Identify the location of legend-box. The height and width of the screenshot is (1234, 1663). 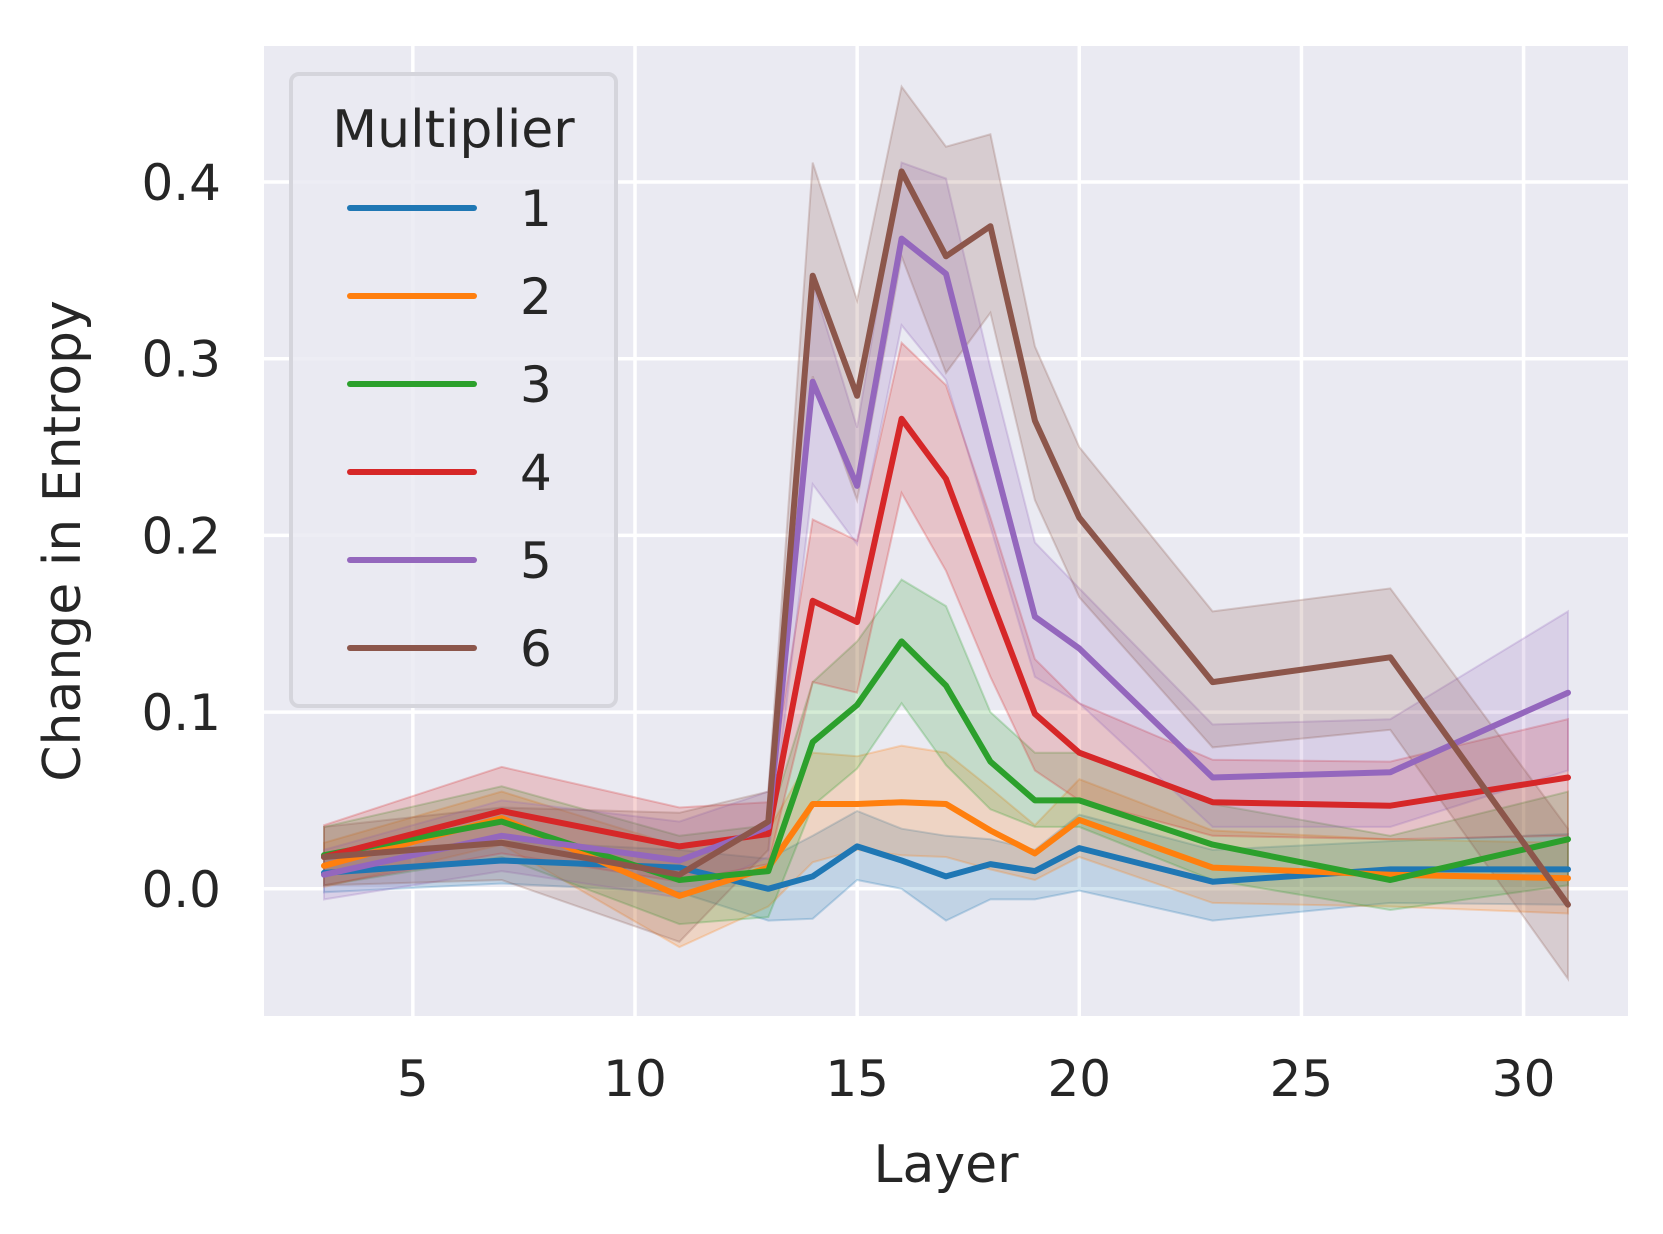
(453, 390).